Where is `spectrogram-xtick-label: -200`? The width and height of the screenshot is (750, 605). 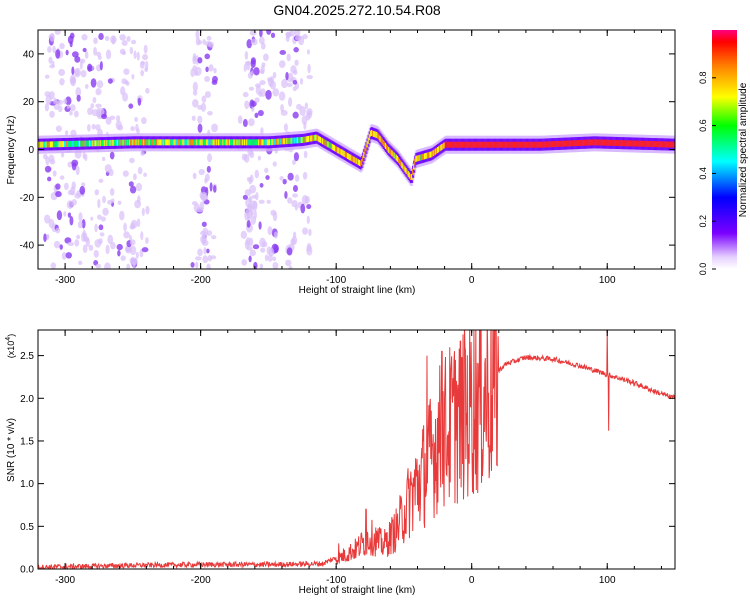
spectrogram-xtick-label: -200 is located at coordinates (201, 280).